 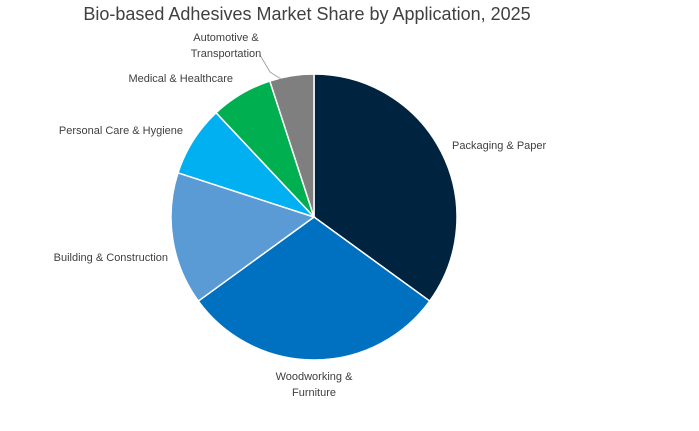 I want to click on leader-line, so click(x=270, y=67).